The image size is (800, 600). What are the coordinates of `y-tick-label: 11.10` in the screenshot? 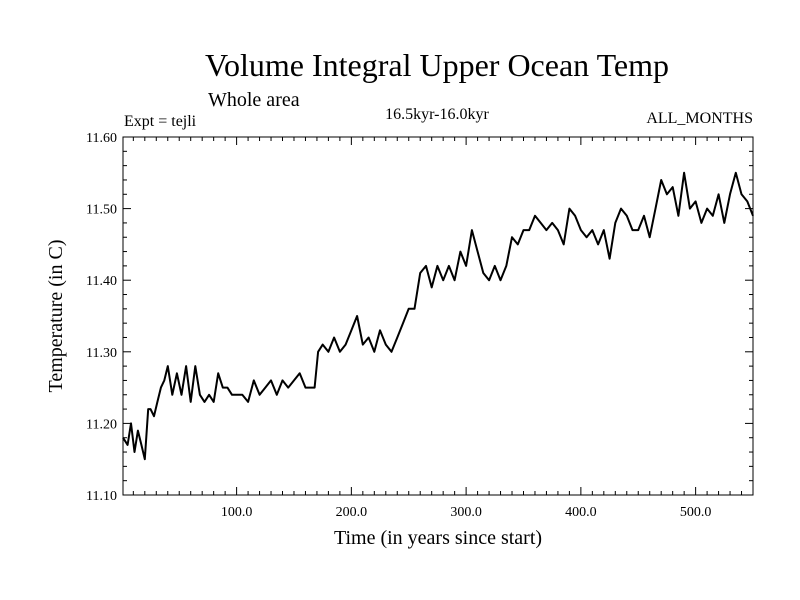 It's located at (101, 496).